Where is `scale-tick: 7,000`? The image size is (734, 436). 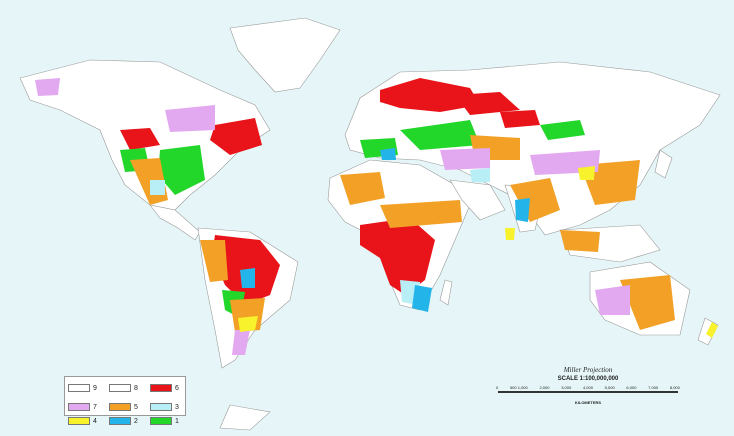 scale-tick: 7,000 is located at coordinates (653, 387).